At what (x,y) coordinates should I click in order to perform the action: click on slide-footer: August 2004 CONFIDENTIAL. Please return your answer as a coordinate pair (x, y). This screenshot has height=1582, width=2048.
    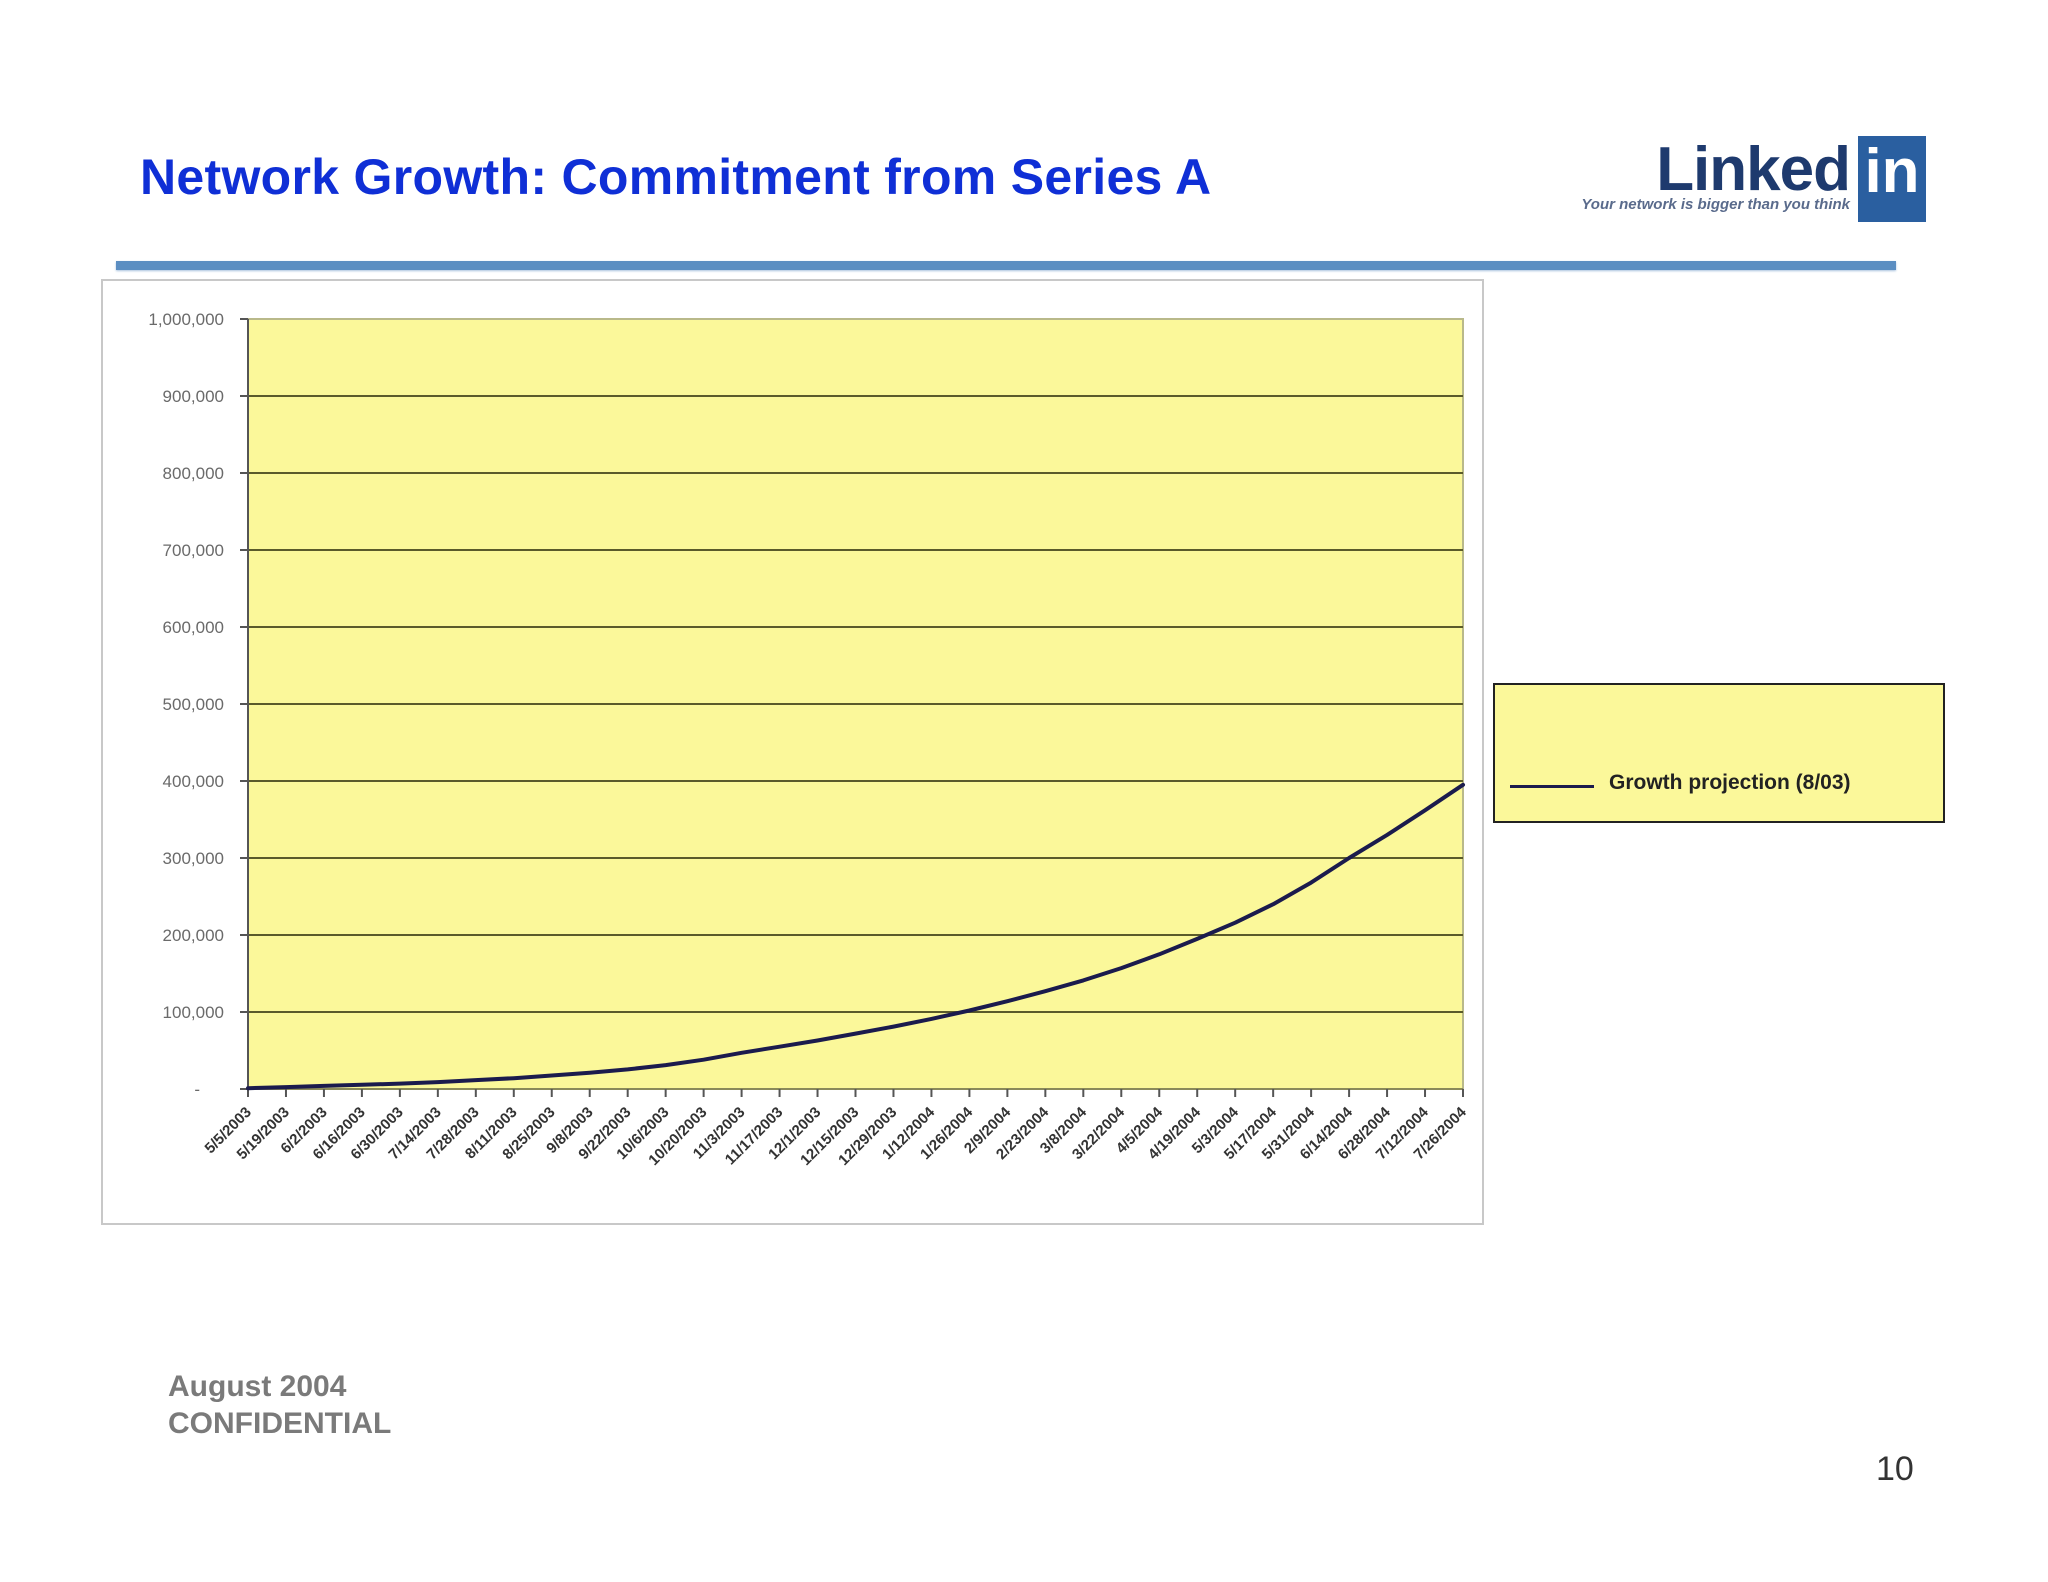
    Looking at the image, I should click on (279, 1405).